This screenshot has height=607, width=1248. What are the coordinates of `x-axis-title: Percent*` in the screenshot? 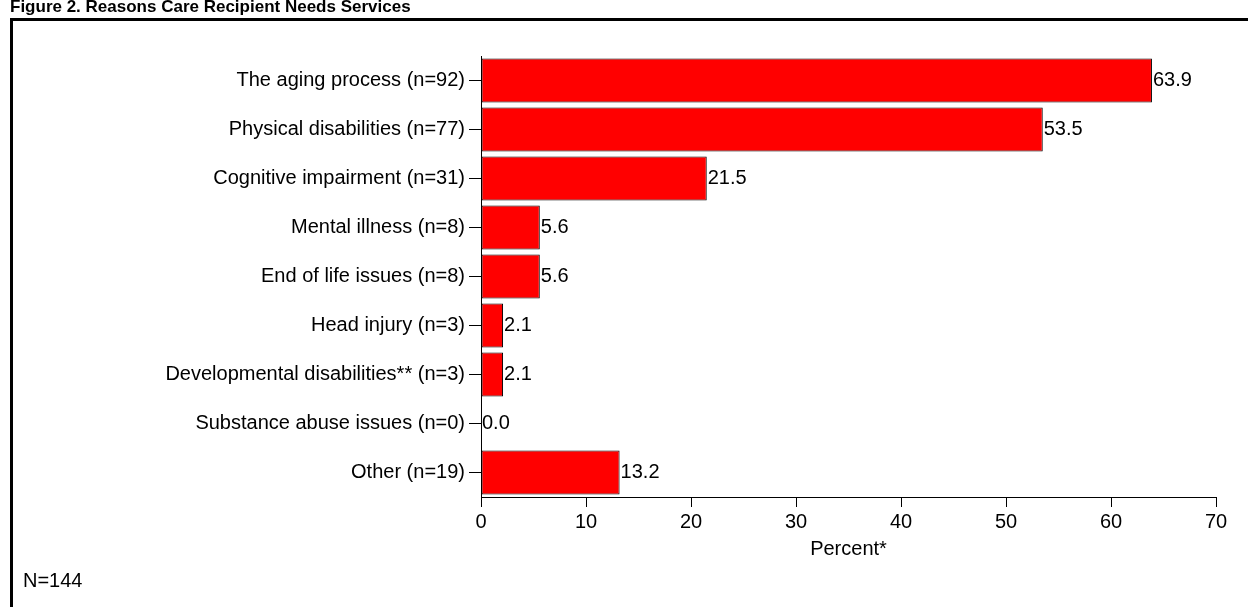 It's located at (849, 547).